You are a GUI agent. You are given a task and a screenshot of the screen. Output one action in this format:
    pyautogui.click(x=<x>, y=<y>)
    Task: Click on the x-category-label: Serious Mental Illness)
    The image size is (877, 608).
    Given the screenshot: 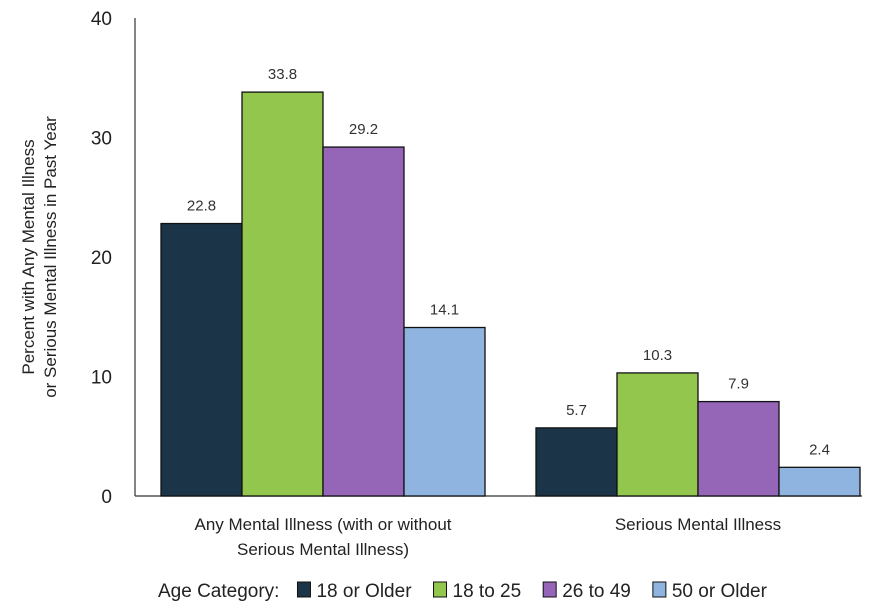 What is the action you would take?
    pyautogui.click(x=323, y=549)
    